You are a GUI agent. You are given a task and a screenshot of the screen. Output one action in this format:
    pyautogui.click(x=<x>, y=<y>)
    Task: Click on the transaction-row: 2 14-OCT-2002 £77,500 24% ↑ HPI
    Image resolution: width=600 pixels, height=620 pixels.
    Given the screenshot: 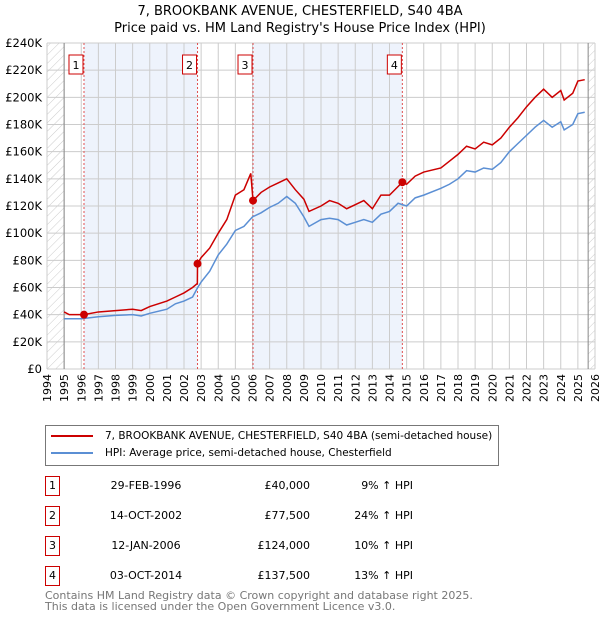 What is the action you would take?
    pyautogui.click(x=255, y=516)
    